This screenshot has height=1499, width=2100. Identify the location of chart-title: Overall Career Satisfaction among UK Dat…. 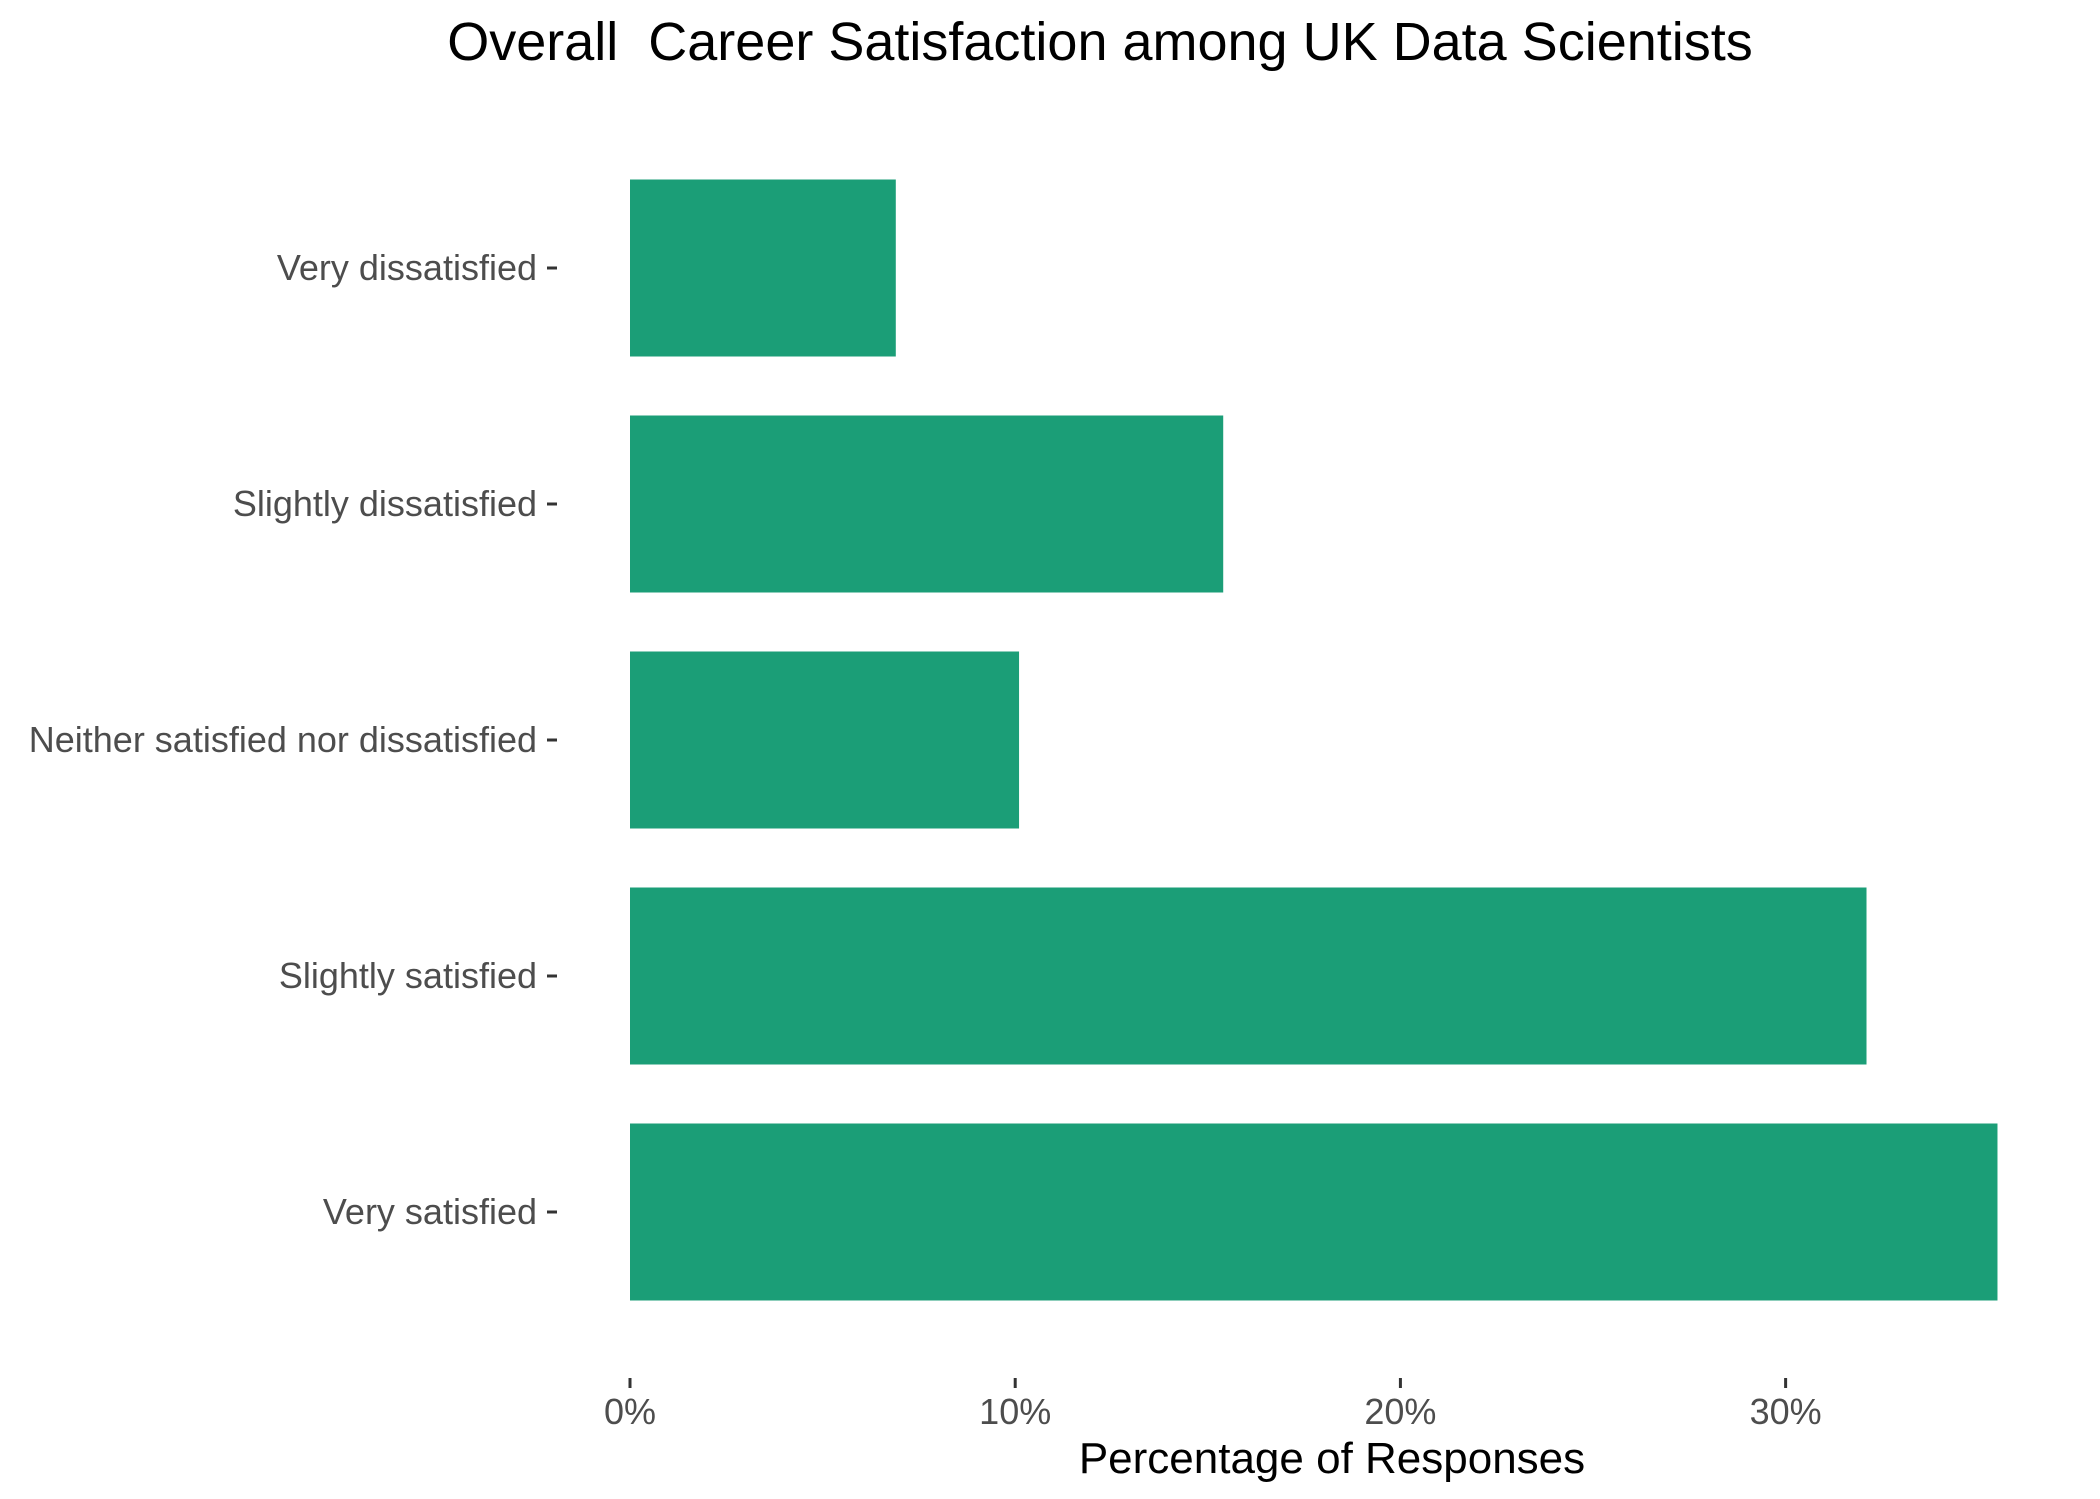
(1100, 42).